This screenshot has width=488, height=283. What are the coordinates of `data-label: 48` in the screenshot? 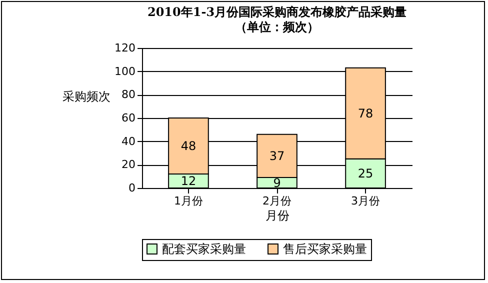 It's located at (188, 146).